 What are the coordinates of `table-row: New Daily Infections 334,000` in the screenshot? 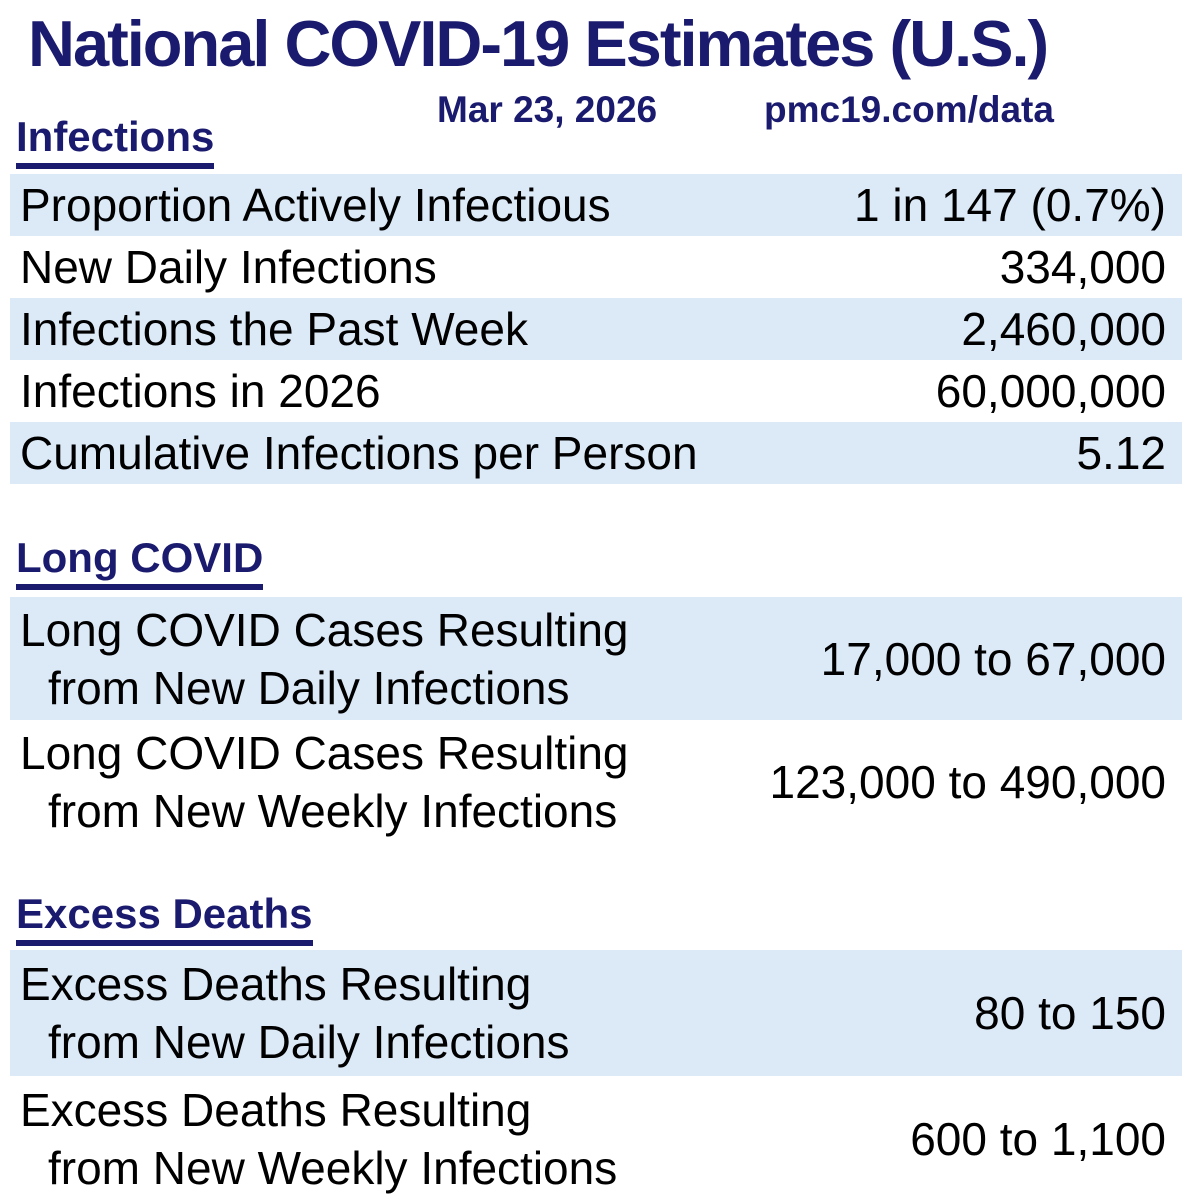 It's located at (596, 267).